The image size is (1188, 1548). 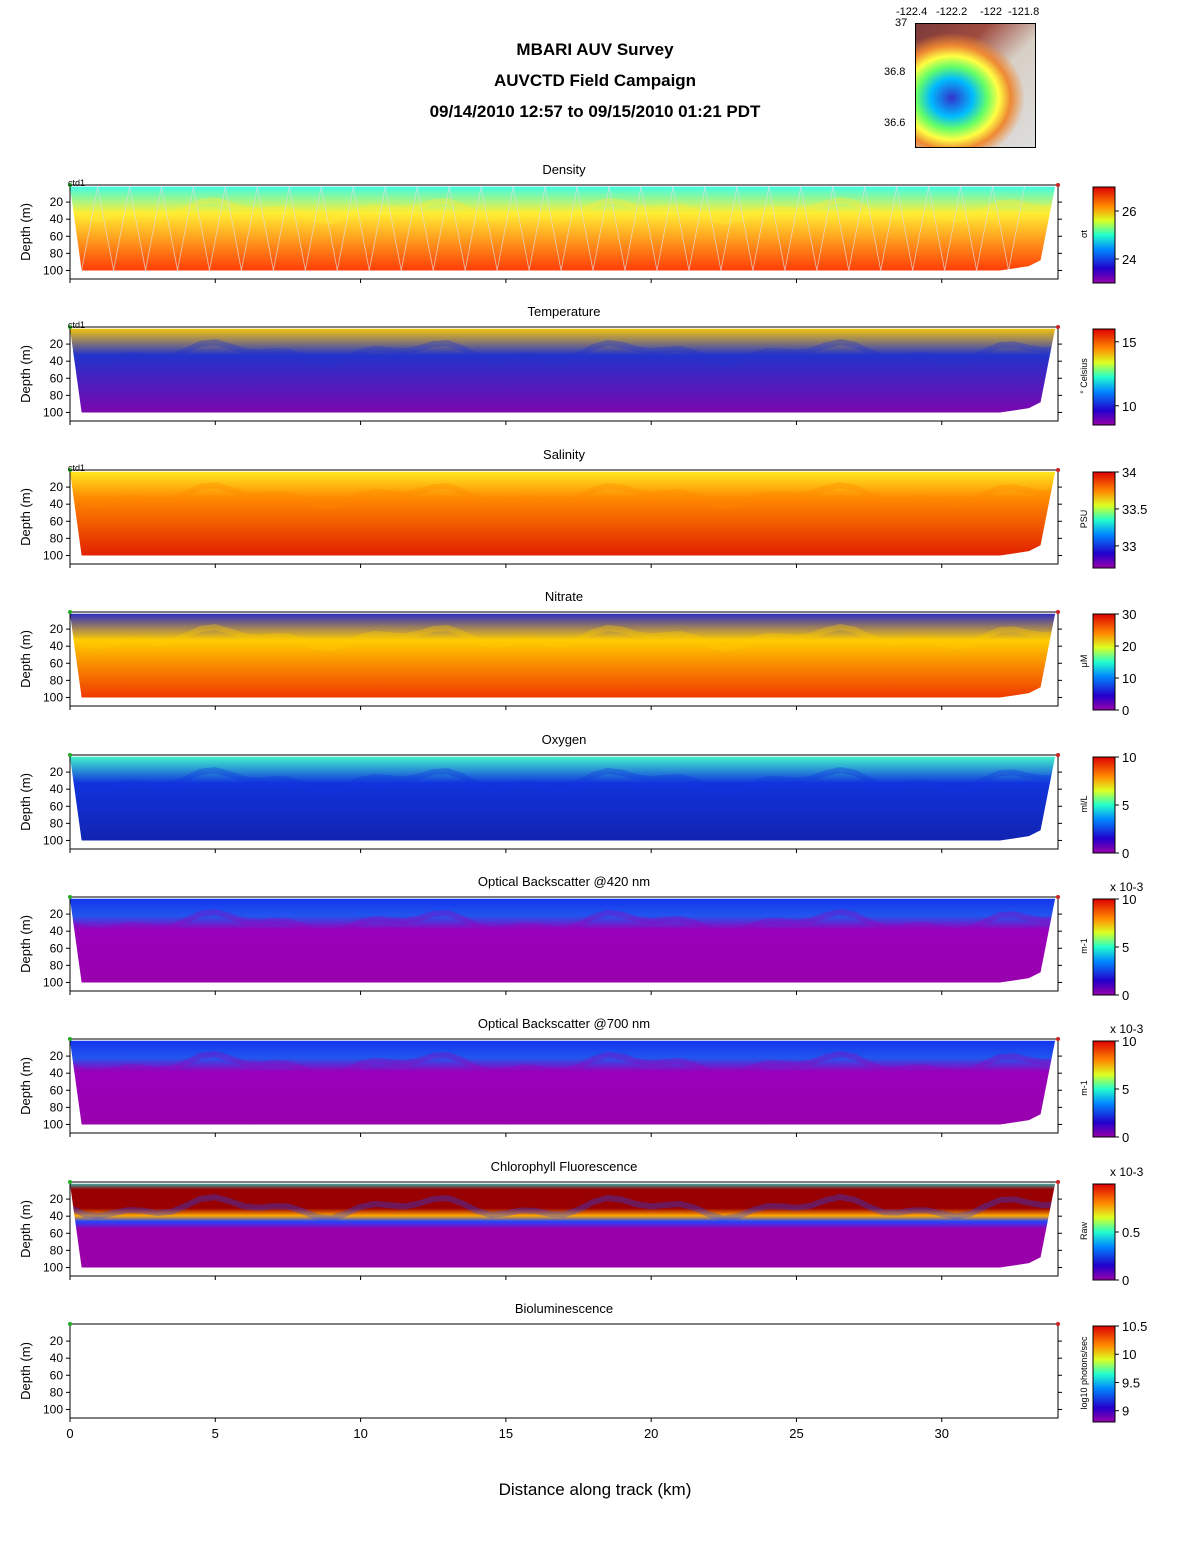 I want to click on x-tick-label: 5, so click(x=215, y=1433).